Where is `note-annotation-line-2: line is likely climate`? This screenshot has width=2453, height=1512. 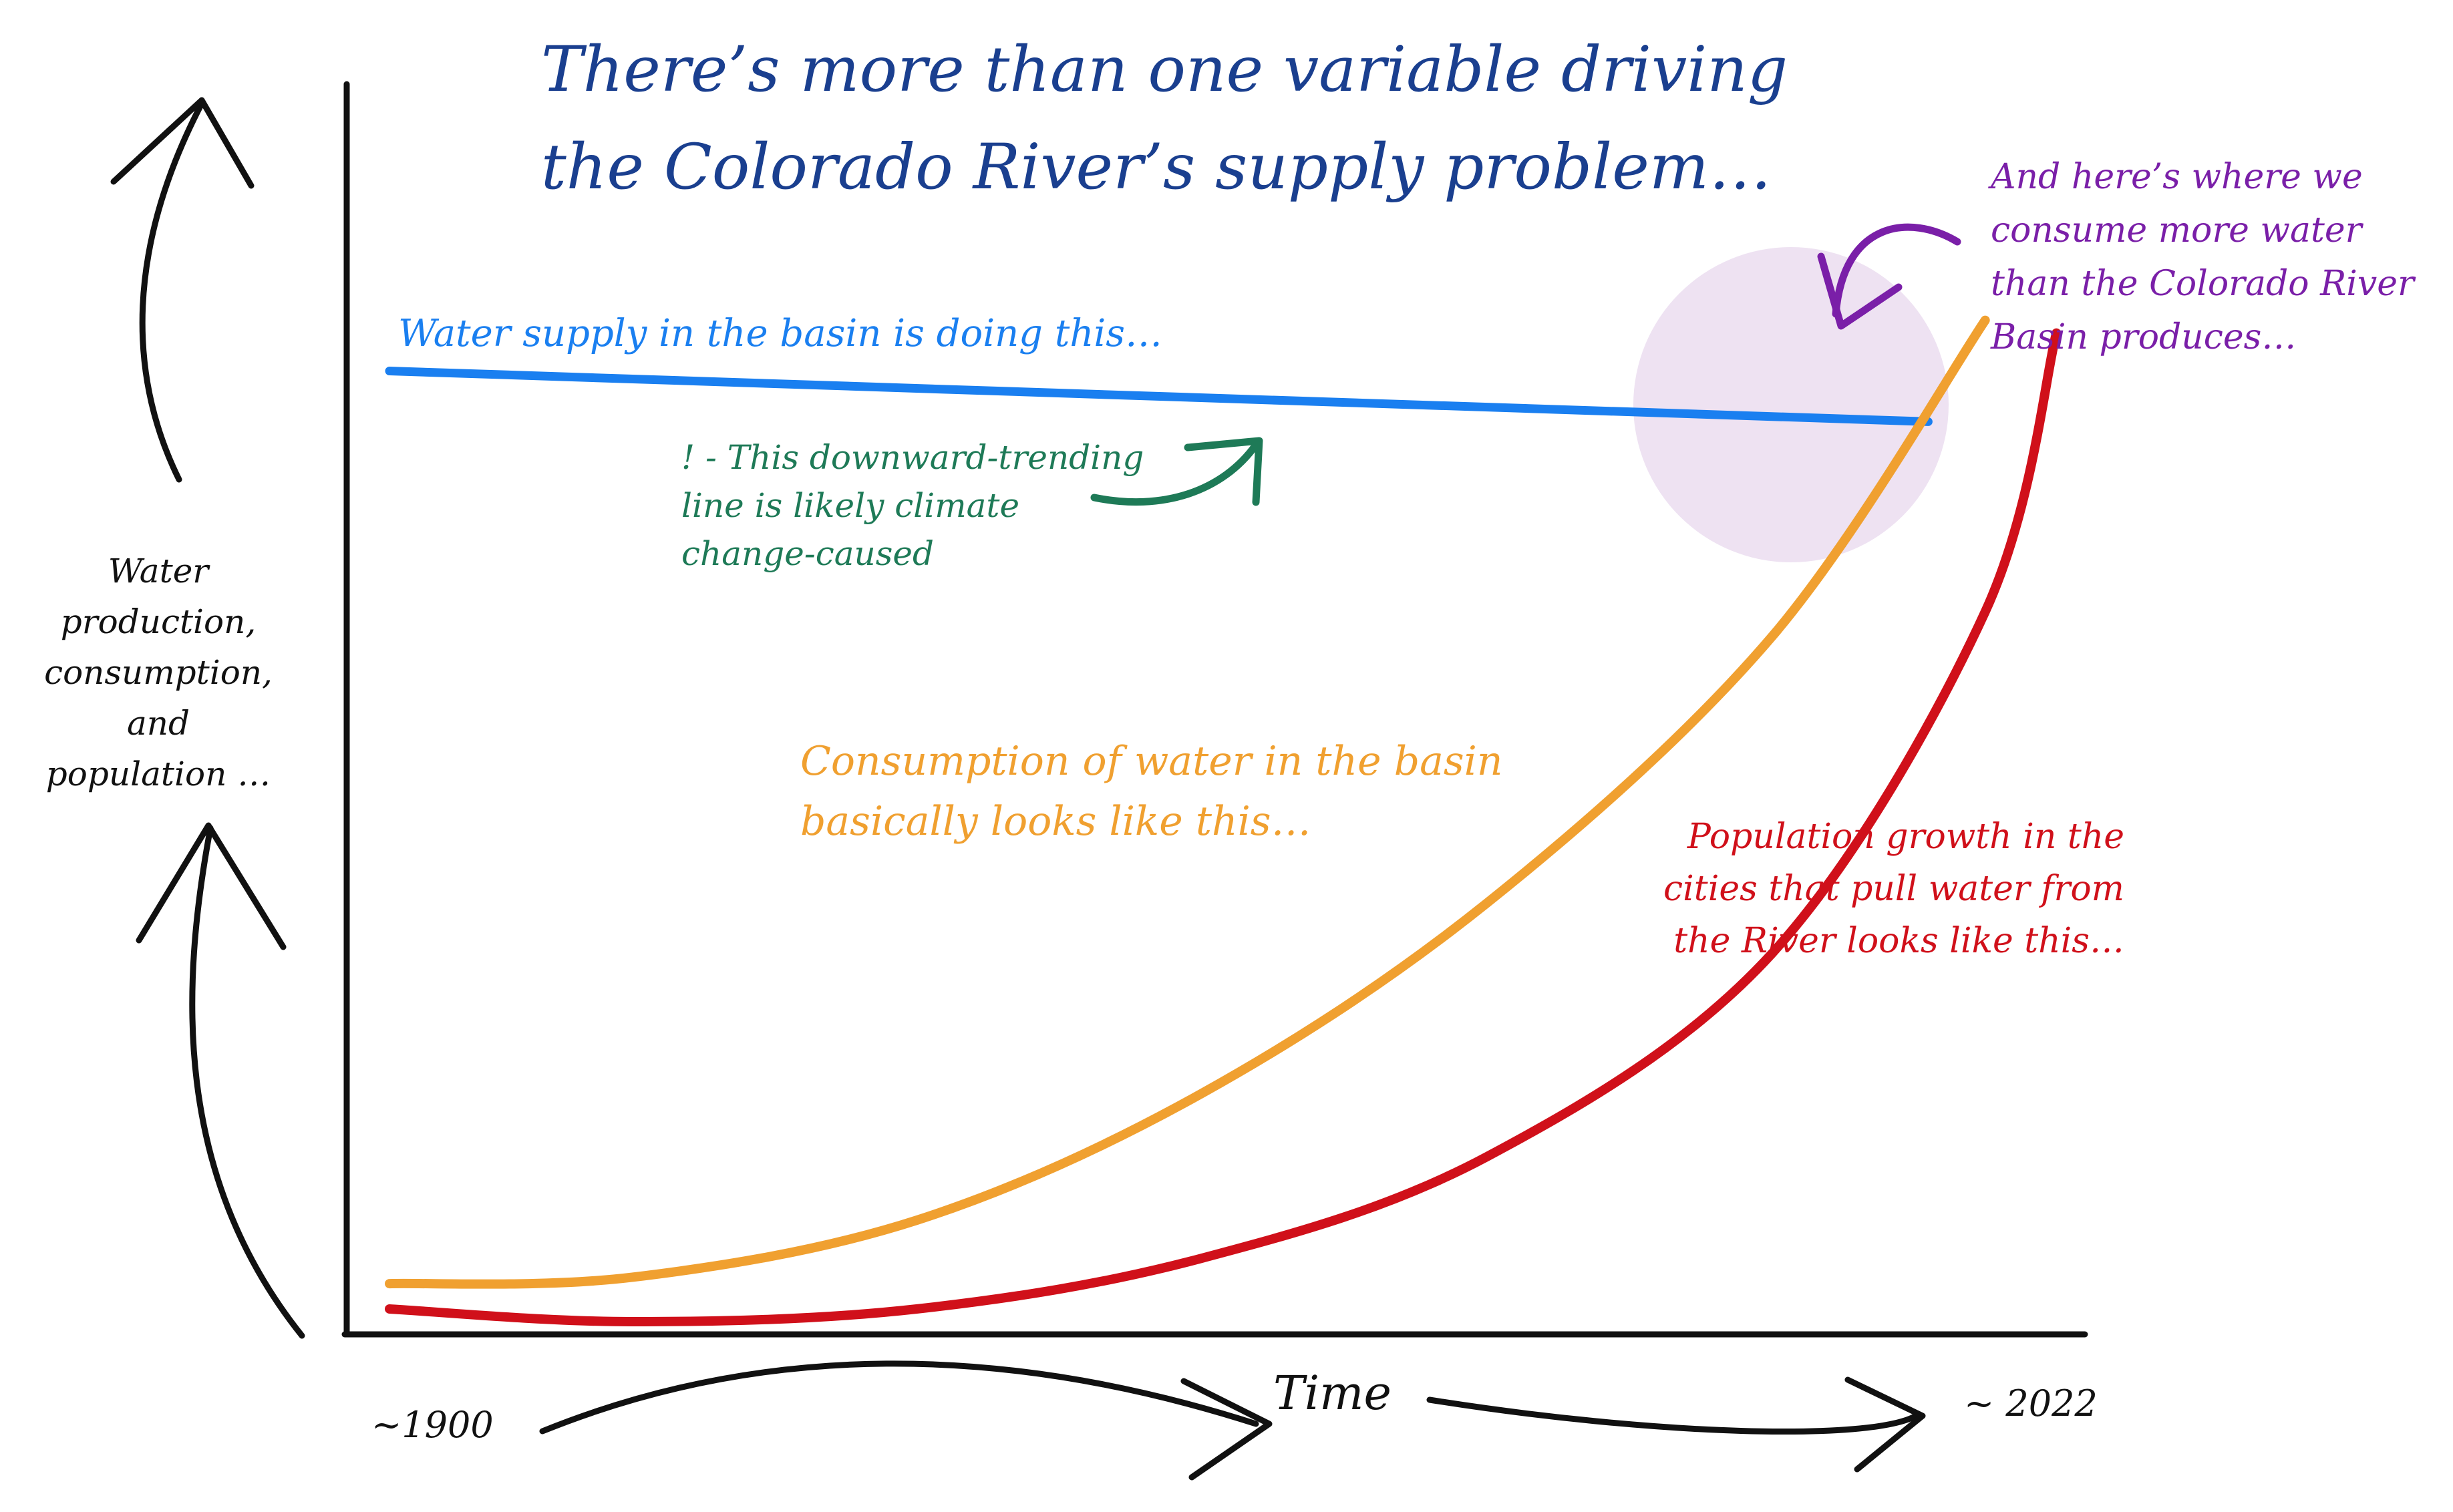 note-annotation-line-2: line is likely climate is located at coordinates (850, 505).